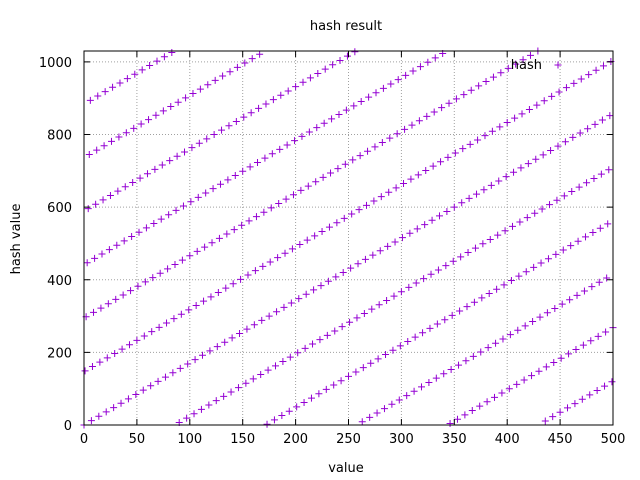  Describe the element at coordinates (59, 136) in the screenshot. I see `y-tick-label: 800` at that location.